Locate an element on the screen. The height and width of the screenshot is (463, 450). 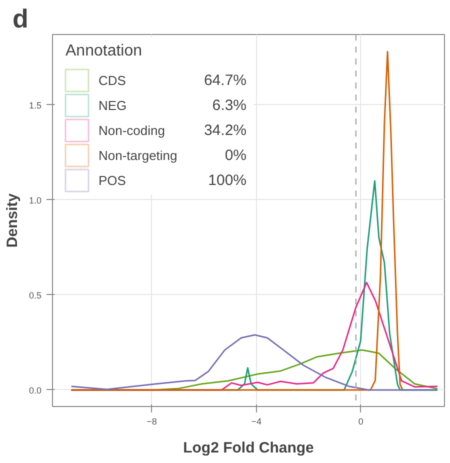
legend-label: Non-targeting is located at coordinates (138, 155).